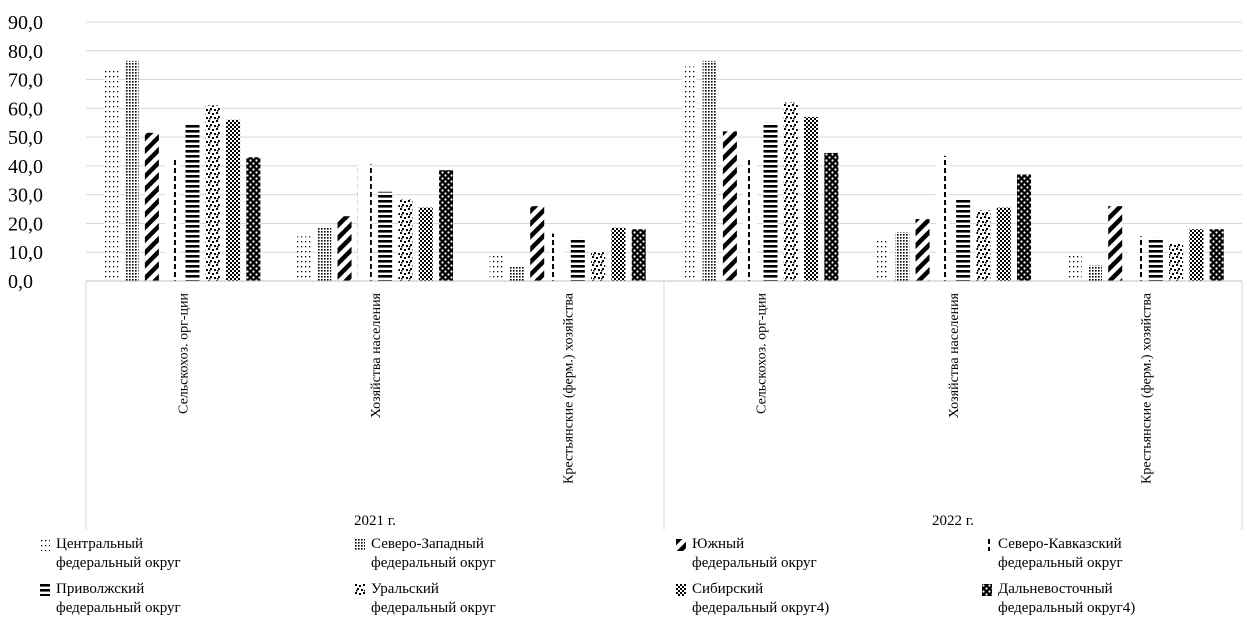  Describe the element at coordinates (433, 598) in the screenshot. I see `legend-label: Уральский федеральный округ` at that location.